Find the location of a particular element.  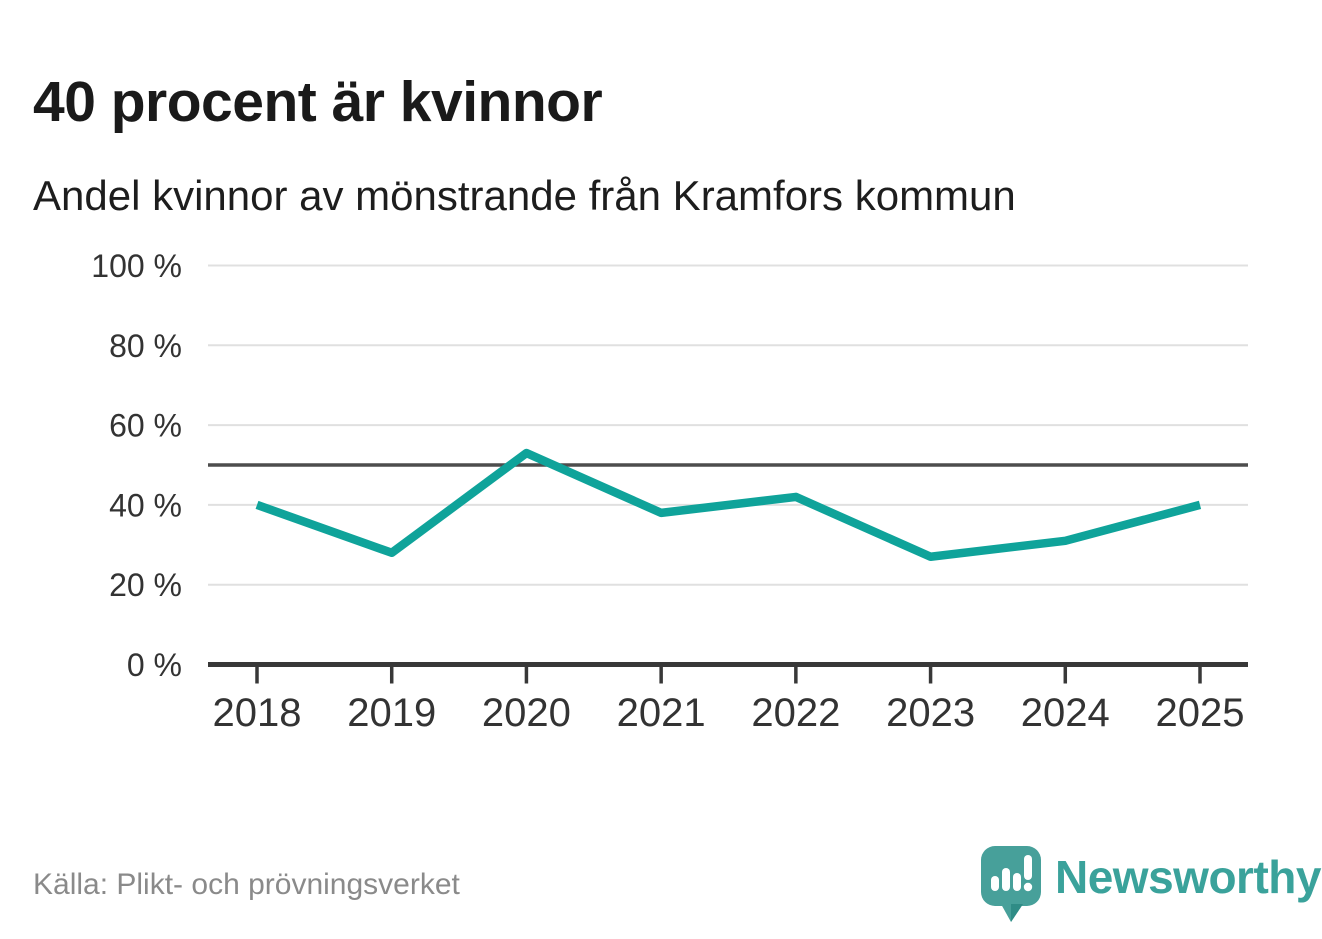

y-tick-label-80: 80 % is located at coordinates (145, 346).